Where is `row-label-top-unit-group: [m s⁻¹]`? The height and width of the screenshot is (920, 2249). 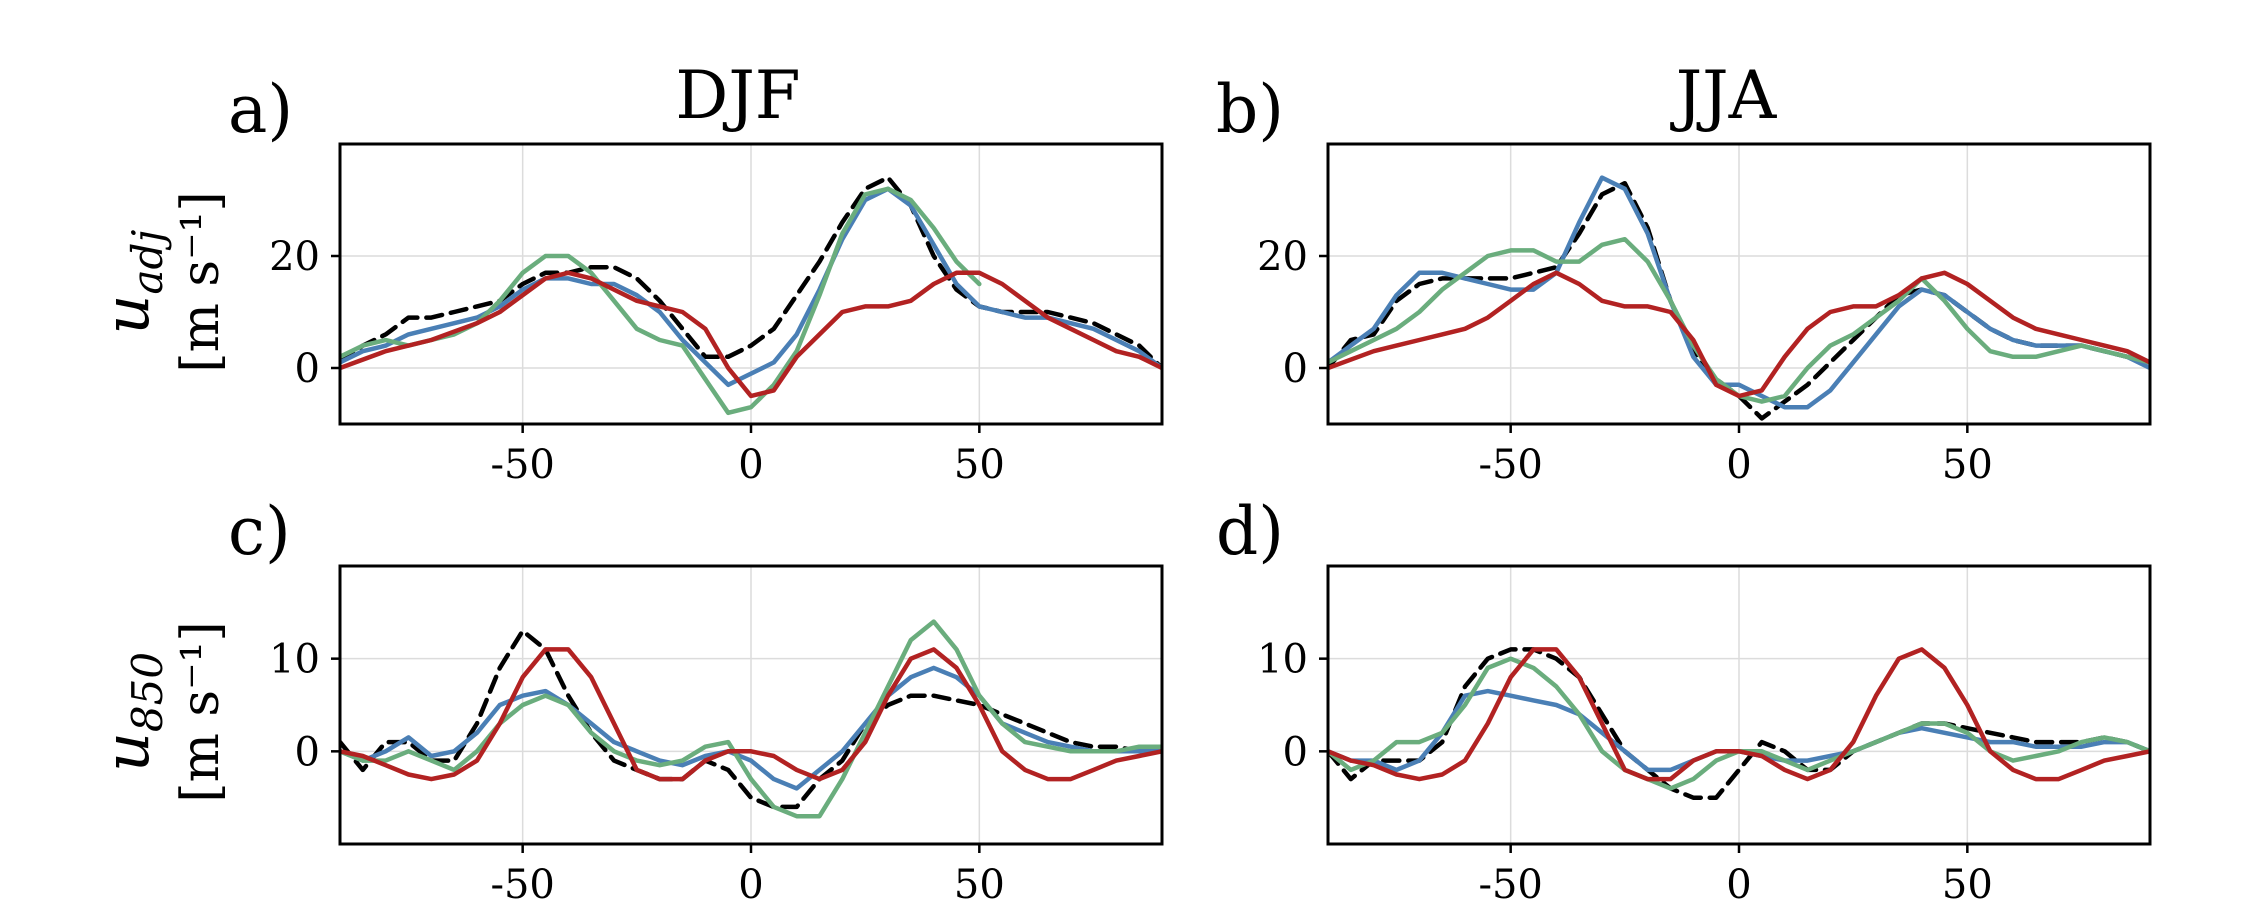
row-label-top-unit-group: [m s⁻¹] is located at coordinates (201, 281).